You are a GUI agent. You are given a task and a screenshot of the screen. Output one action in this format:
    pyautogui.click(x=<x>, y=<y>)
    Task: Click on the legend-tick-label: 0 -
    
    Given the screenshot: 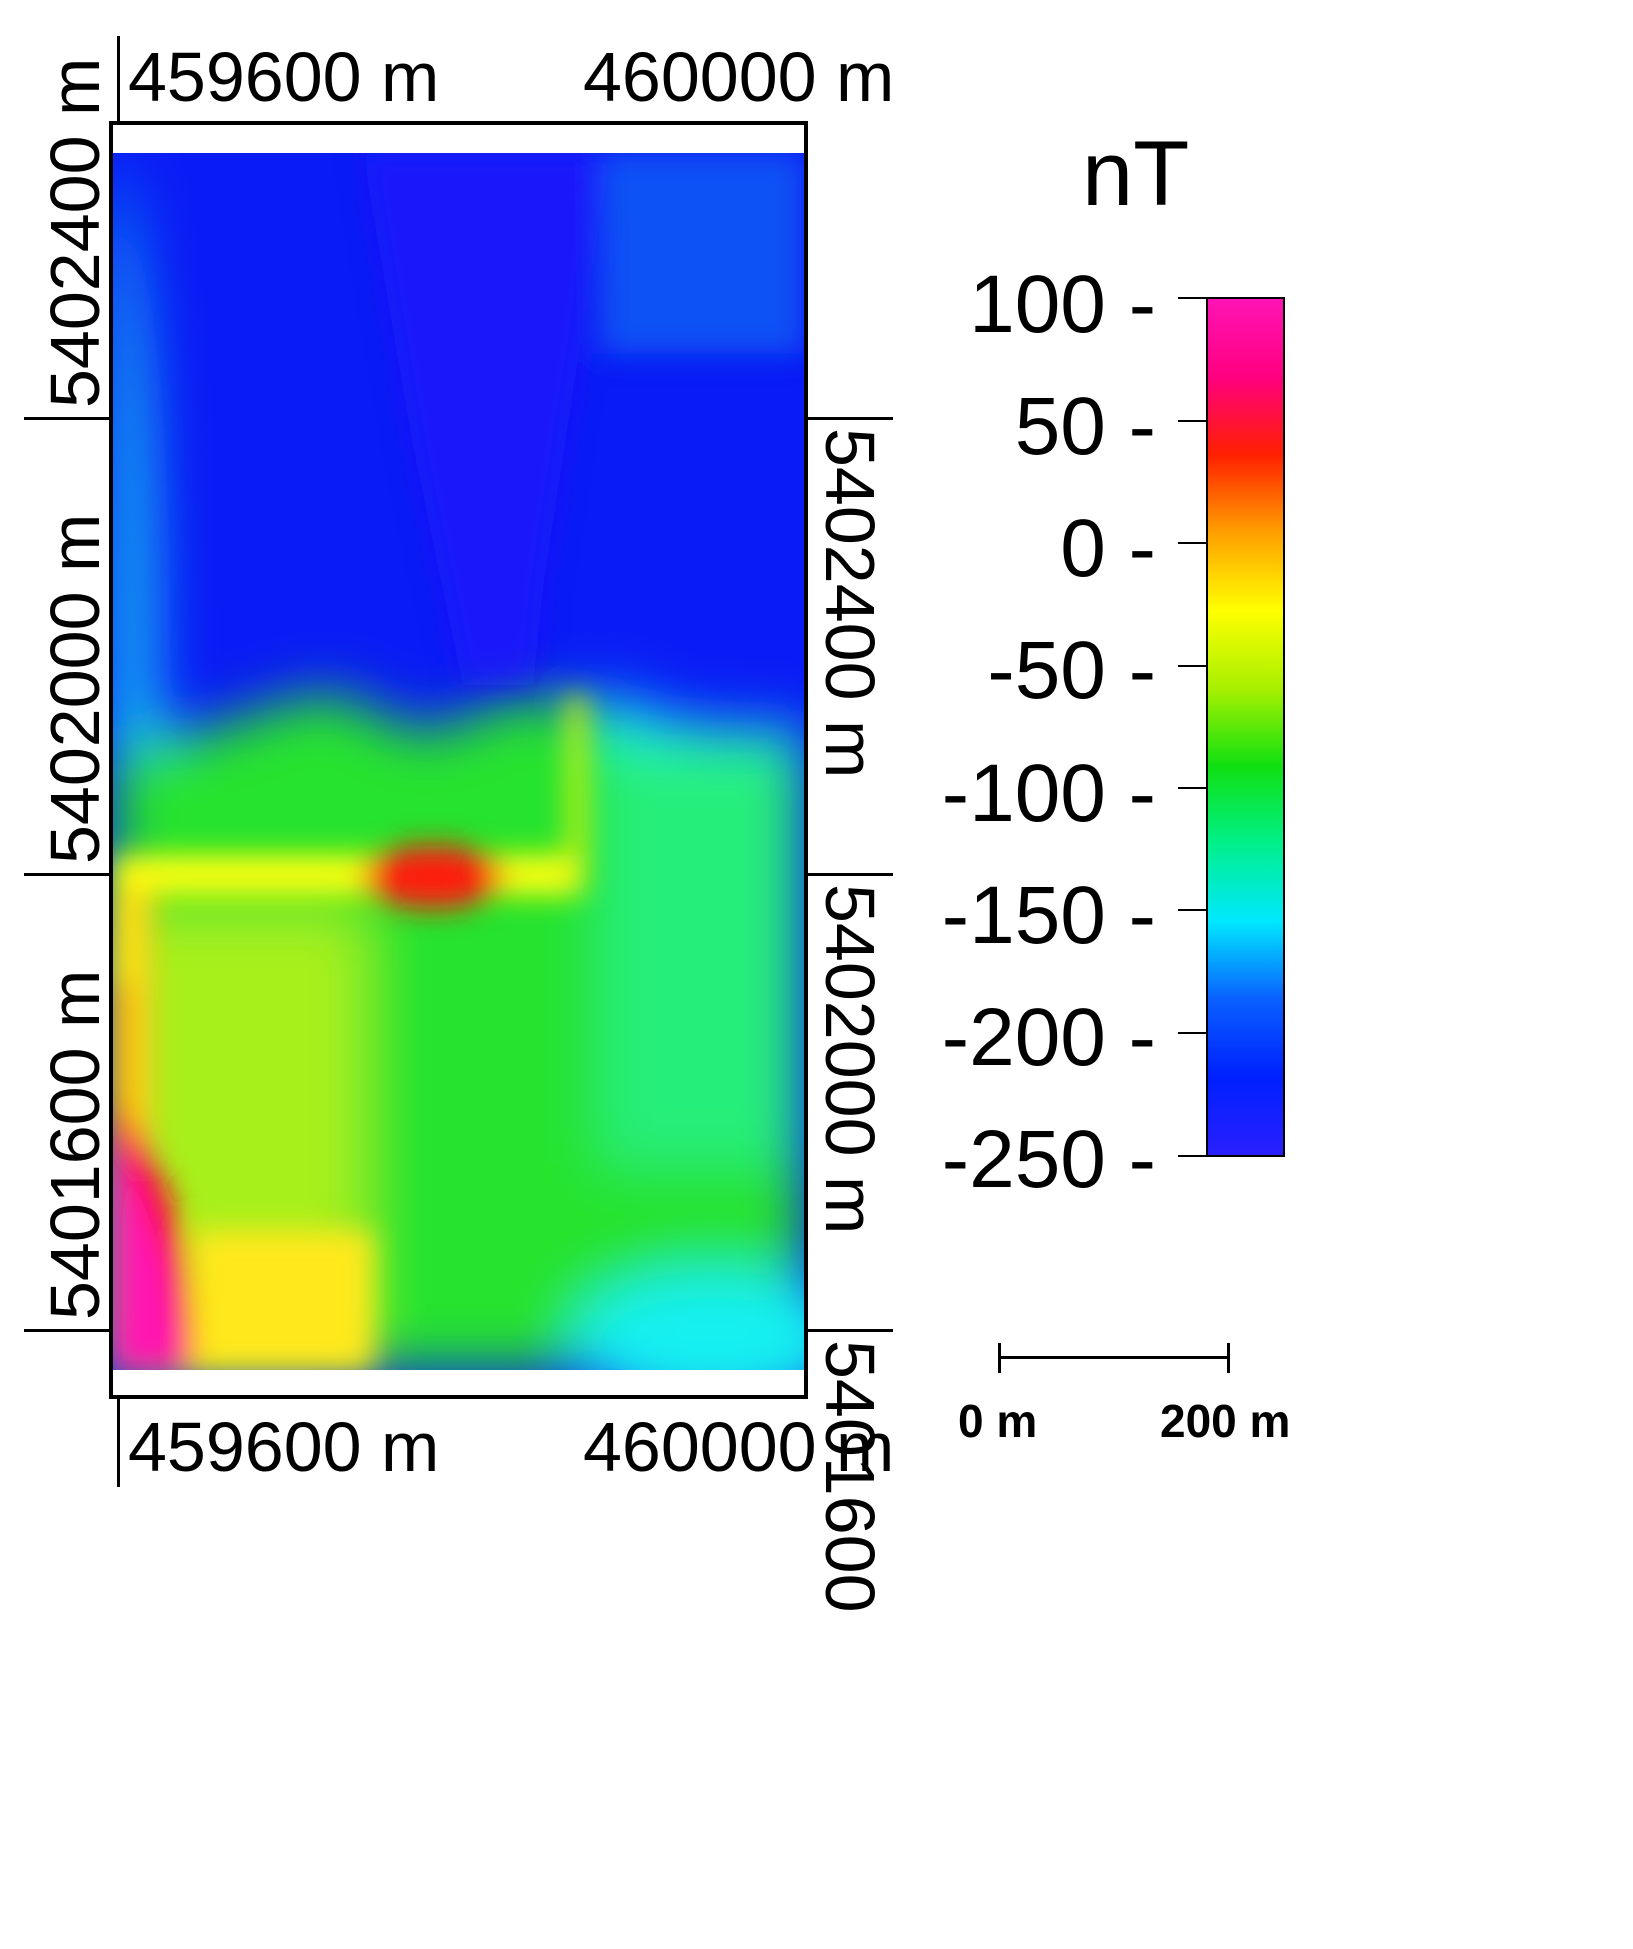 What is the action you would take?
    pyautogui.click(x=1108, y=548)
    